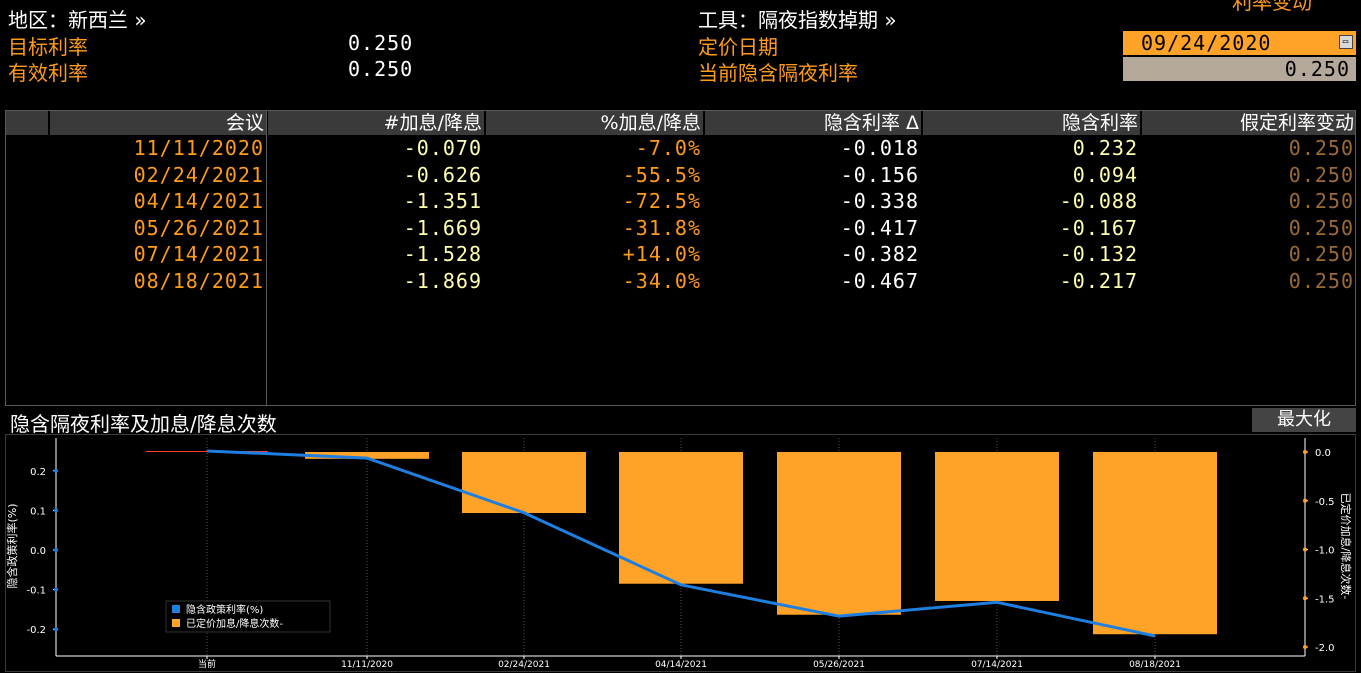  I want to click on legend-label-bar: 已定价加息/降息次数-, so click(234, 623).